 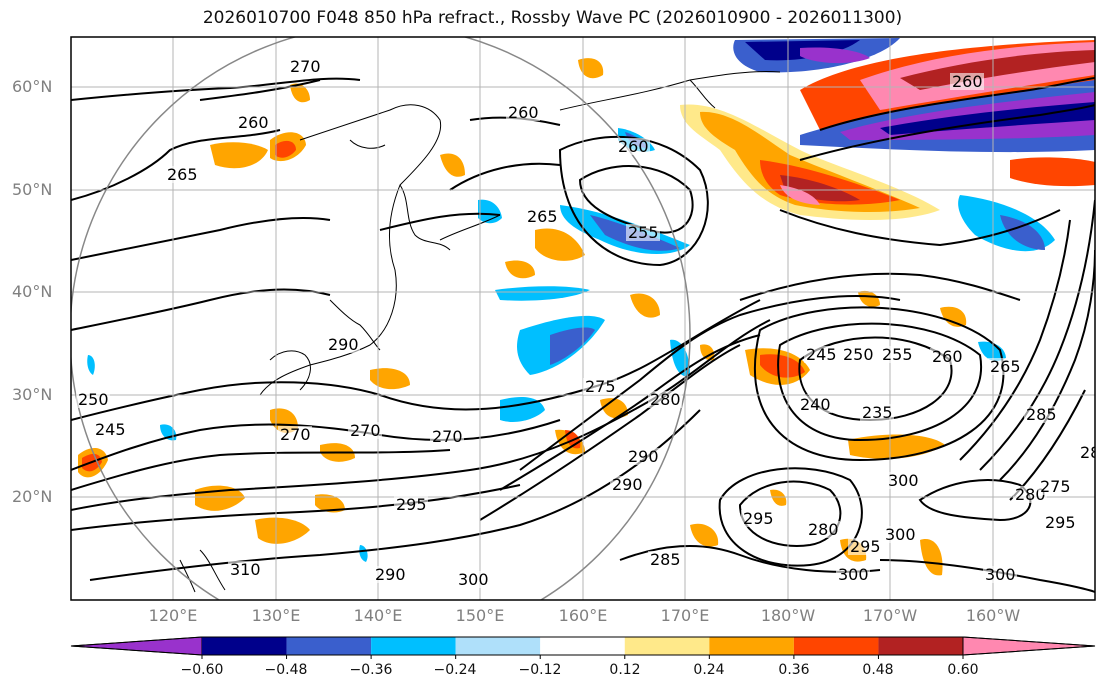 I want to click on colorbar-tick-label: 0.48, so click(x=878, y=670).